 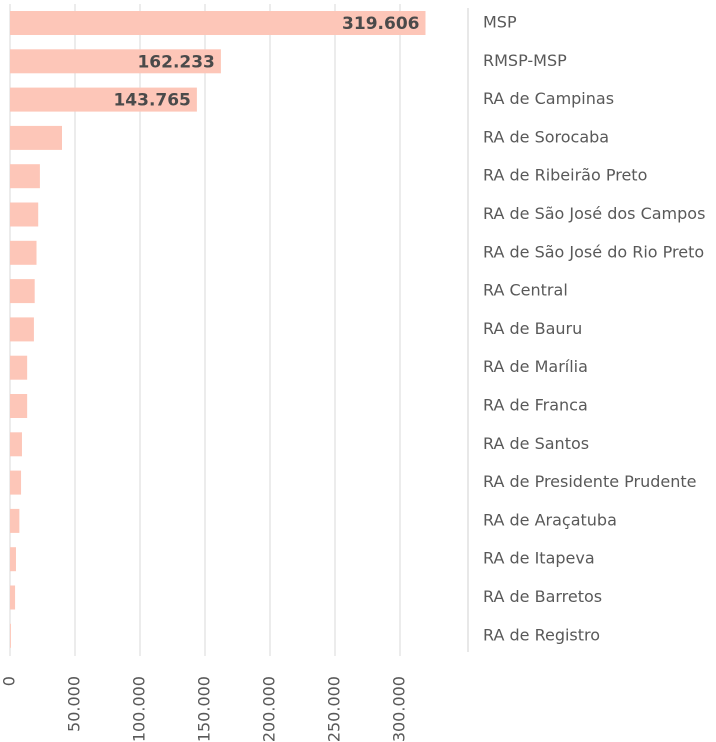 What do you see at coordinates (525, 60) in the screenshot?
I see `category-label: RMSP-MSP` at bounding box center [525, 60].